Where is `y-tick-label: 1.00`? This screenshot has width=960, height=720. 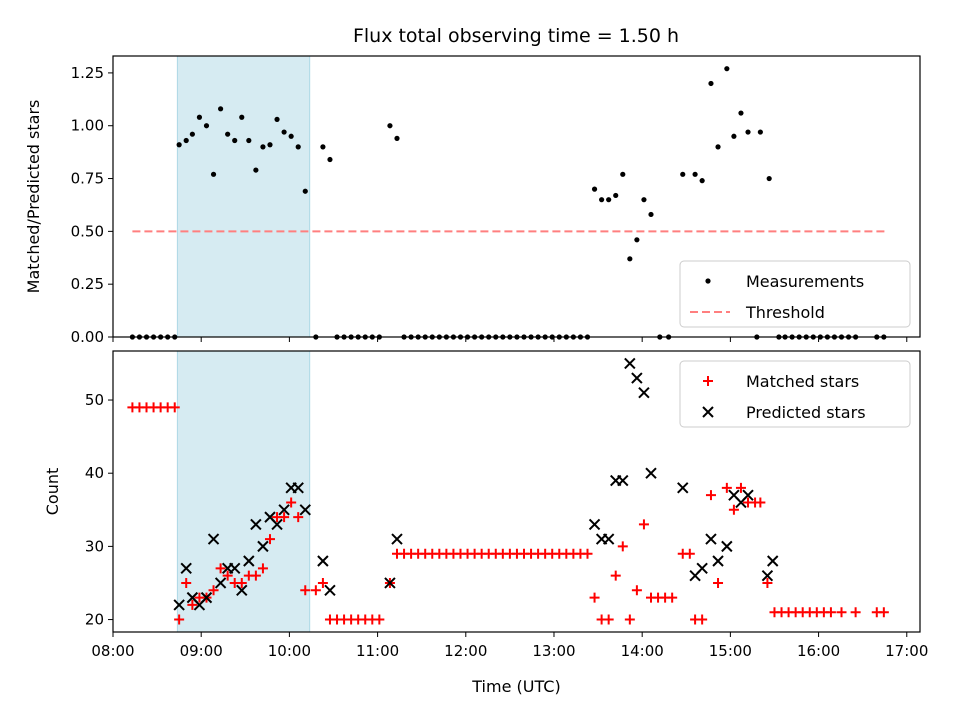 y-tick-label: 1.00 is located at coordinates (87, 126).